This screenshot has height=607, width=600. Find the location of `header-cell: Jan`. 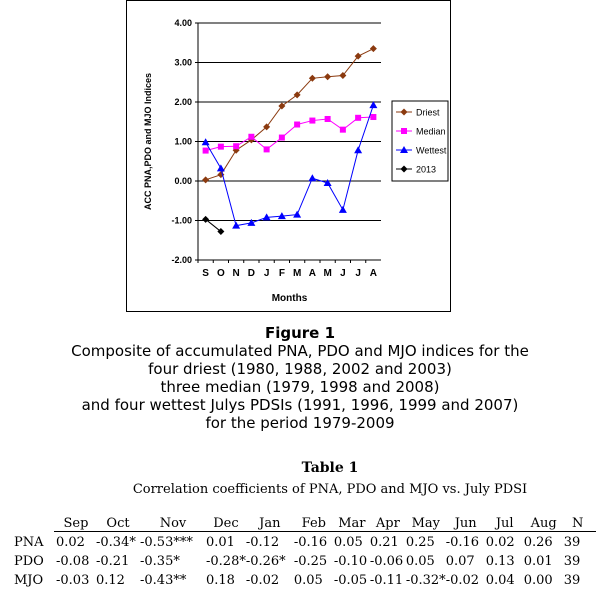

header-cell: Jan is located at coordinates (270, 523).